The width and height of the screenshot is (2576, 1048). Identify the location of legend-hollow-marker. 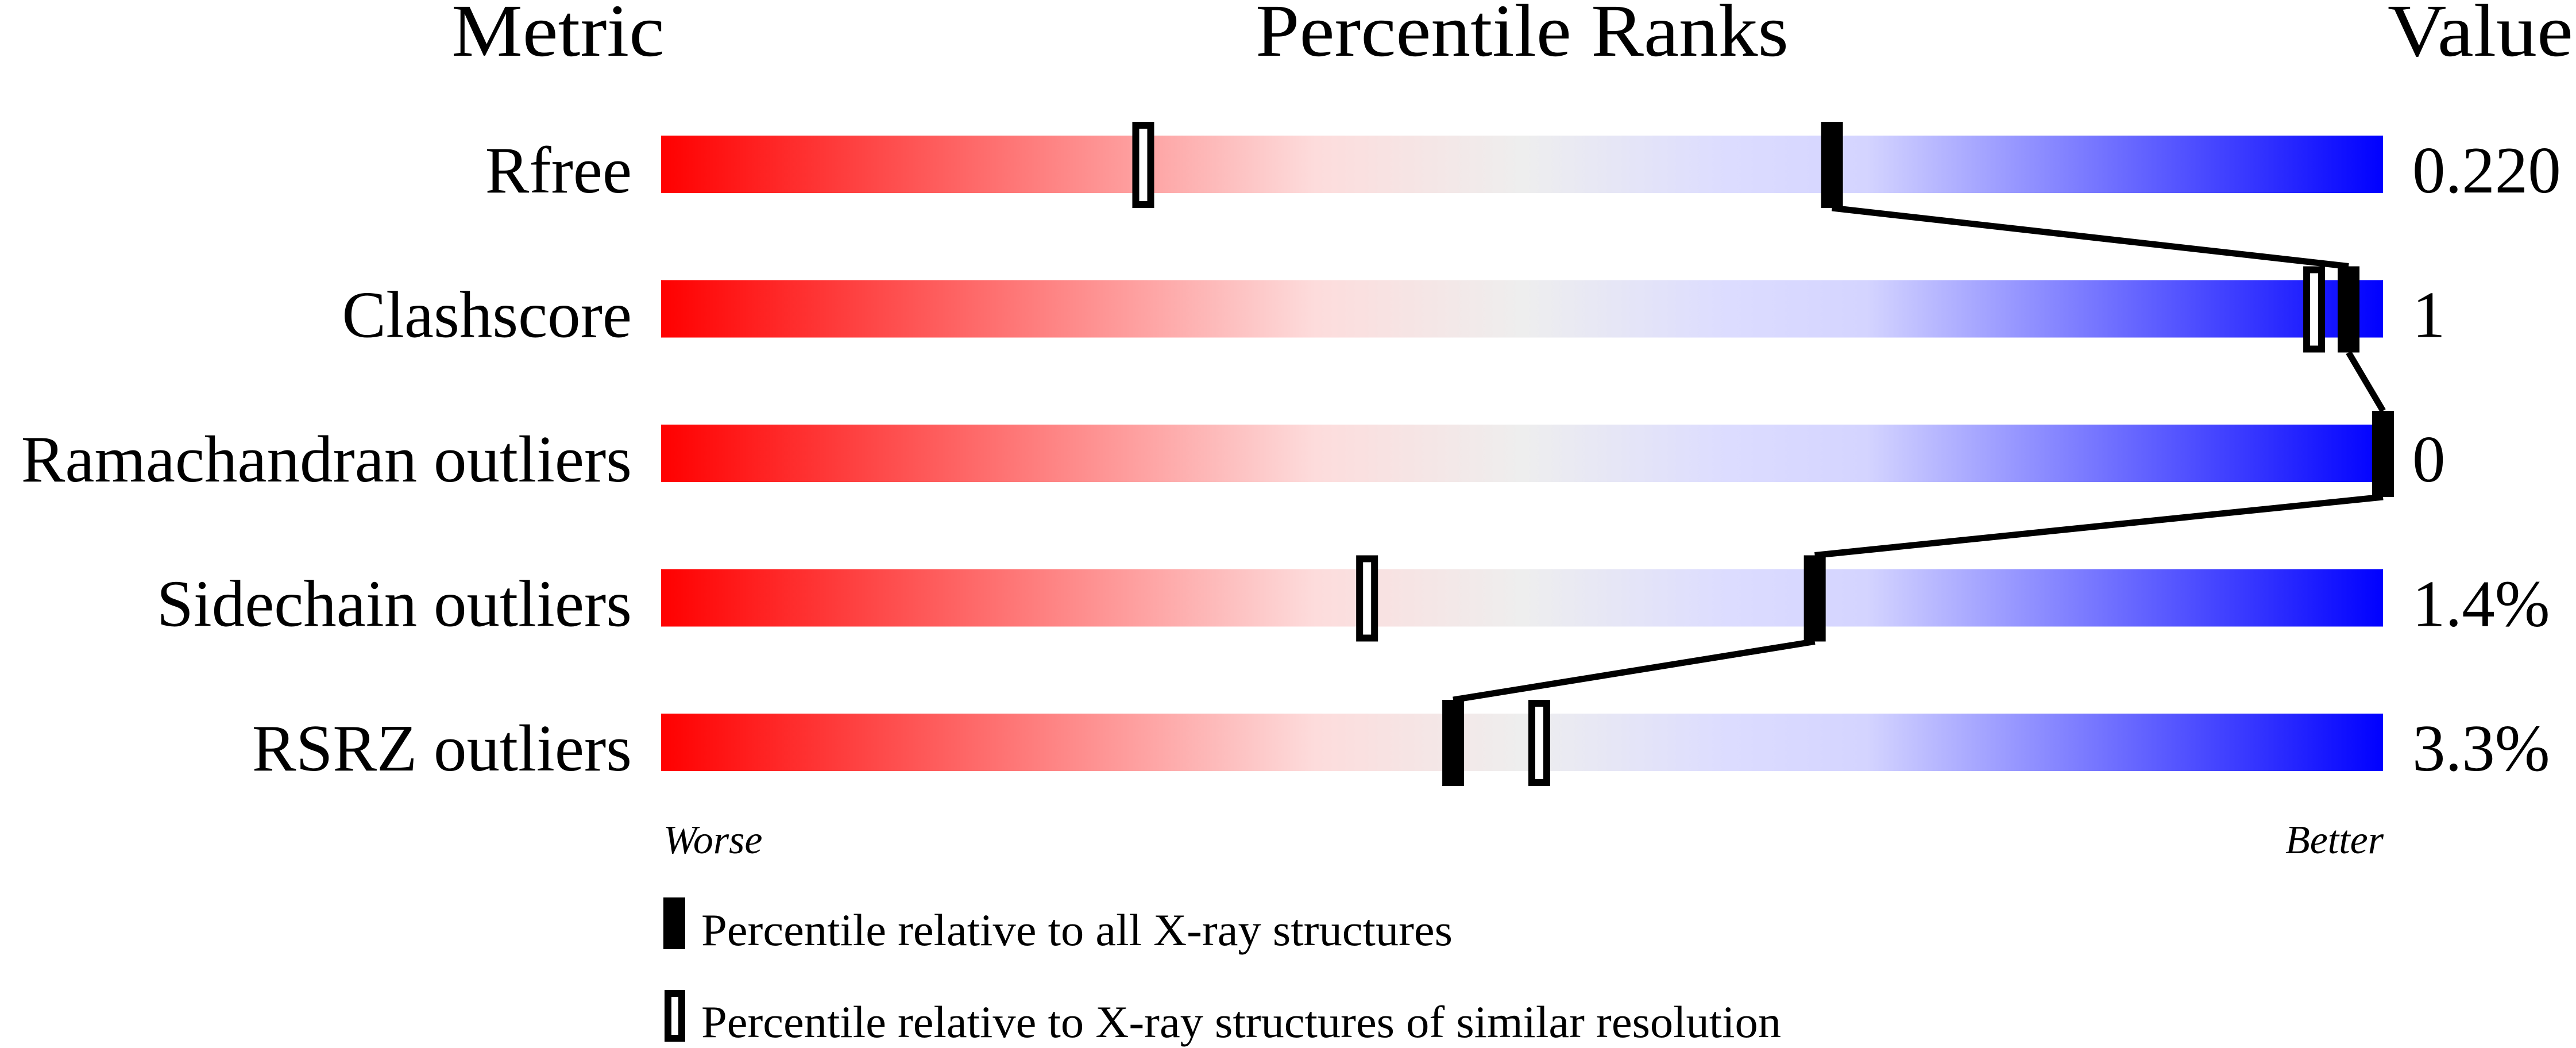
(675, 1016).